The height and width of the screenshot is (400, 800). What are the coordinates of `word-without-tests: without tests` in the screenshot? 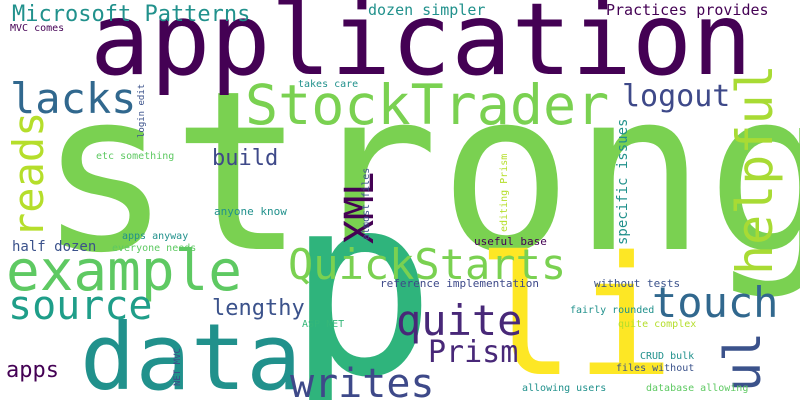 It's located at (637, 283).